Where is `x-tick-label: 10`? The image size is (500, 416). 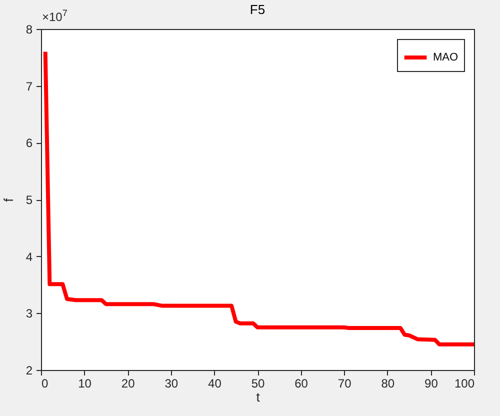 x-tick-label: 10 is located at coordinates (85, 383).